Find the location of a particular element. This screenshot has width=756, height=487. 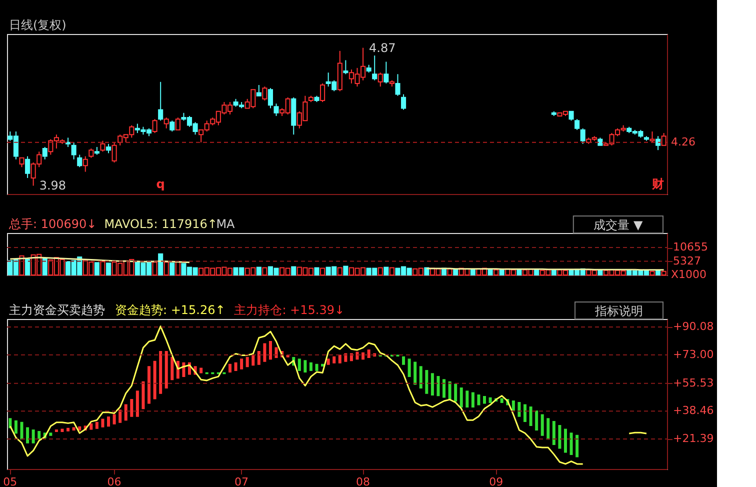

chart-title: 总手: 100690↓ is located at coordinates (52, 224).